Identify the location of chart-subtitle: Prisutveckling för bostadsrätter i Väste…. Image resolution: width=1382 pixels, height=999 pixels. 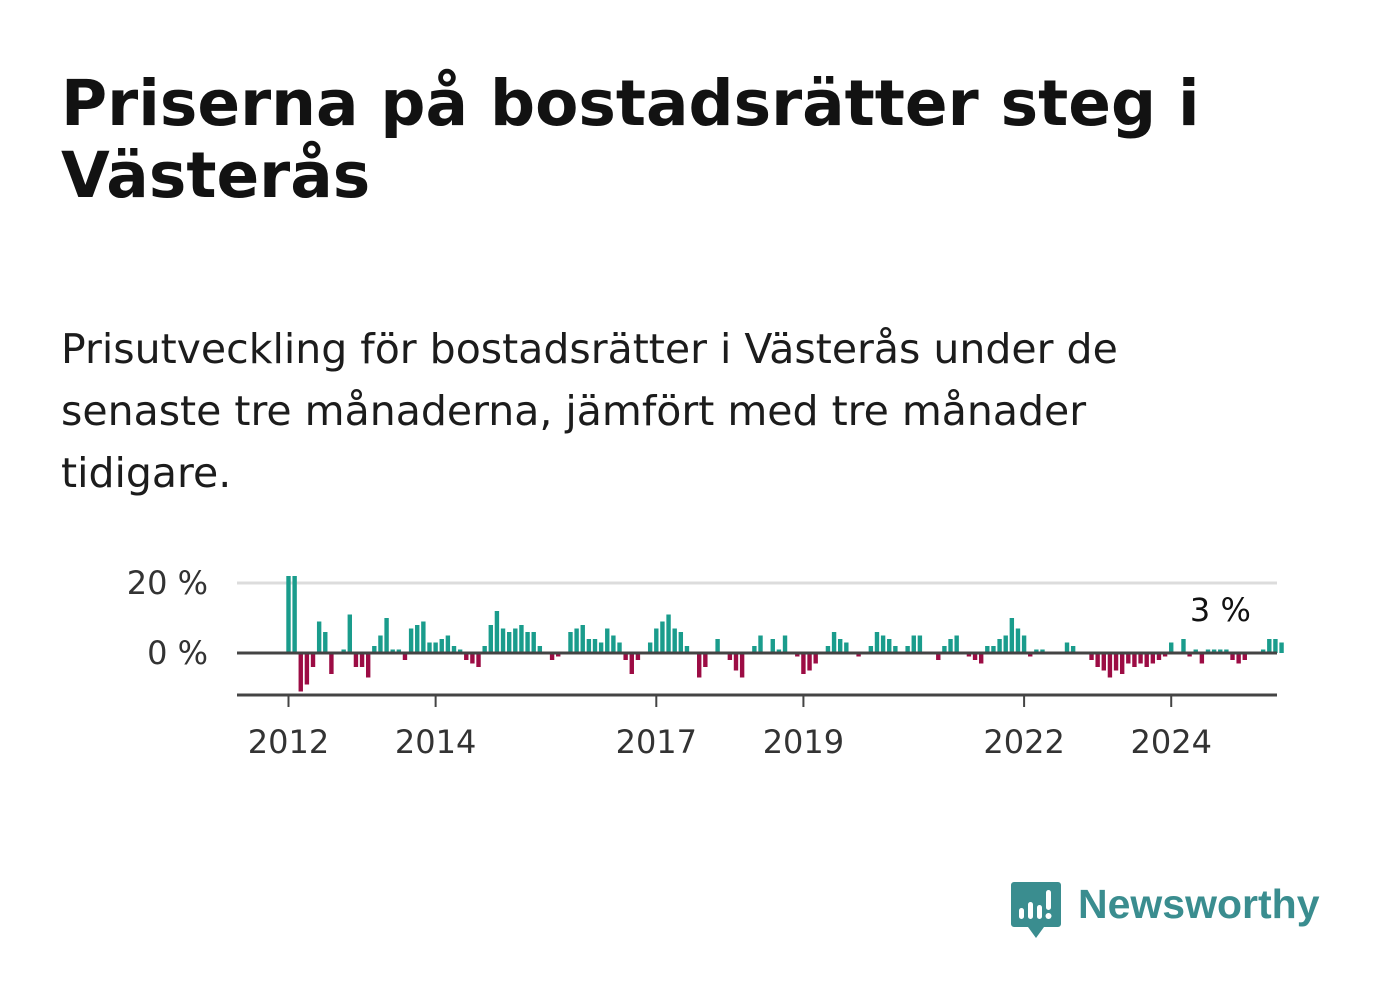
(589, 411).